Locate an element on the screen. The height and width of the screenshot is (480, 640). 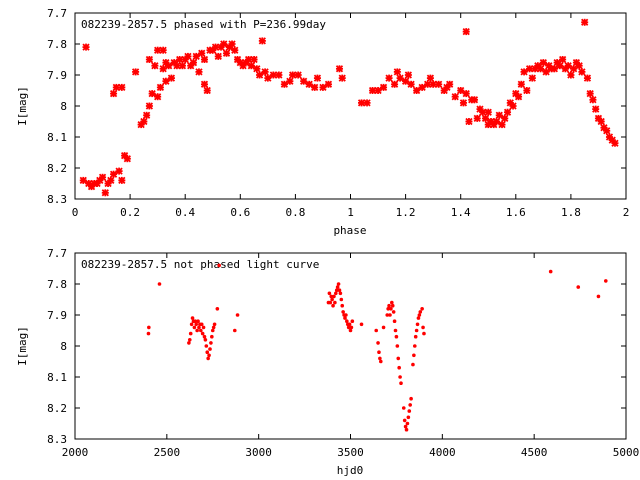
x-tick-label: 0.2 is located at coordinates (130, 212).